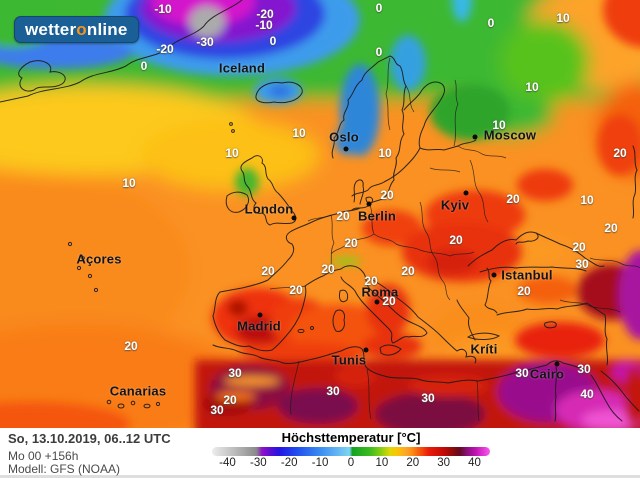  What do you see at coordinates (64, 469) in the screenshot?
I see `model-name-label: Modell: GFS (NOAA)` at bounding box center [64, 469].